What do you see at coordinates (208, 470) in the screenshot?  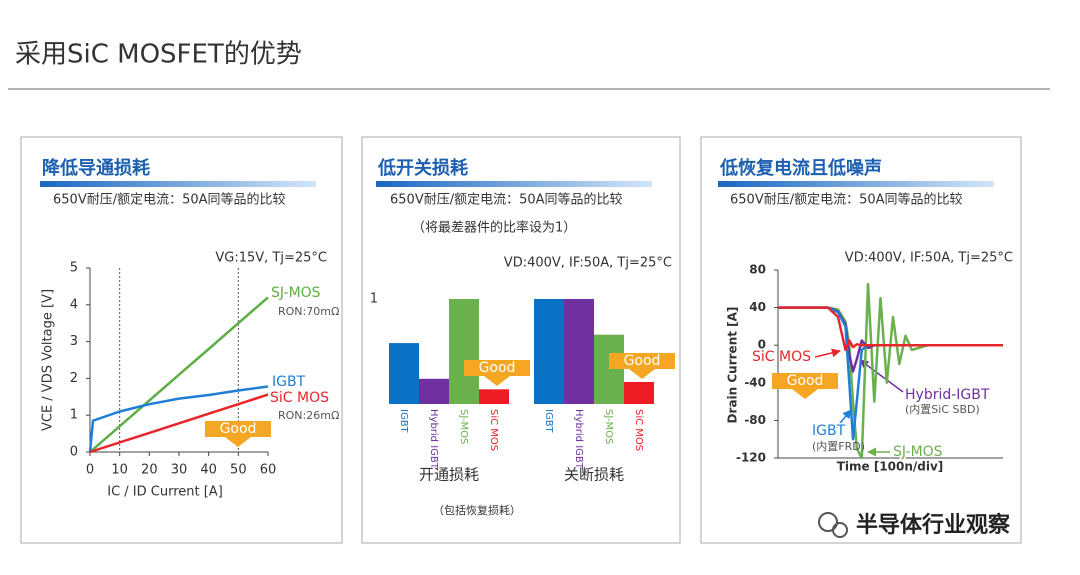 I see `x-tick-label: 40` at bounding box center [208, 470].